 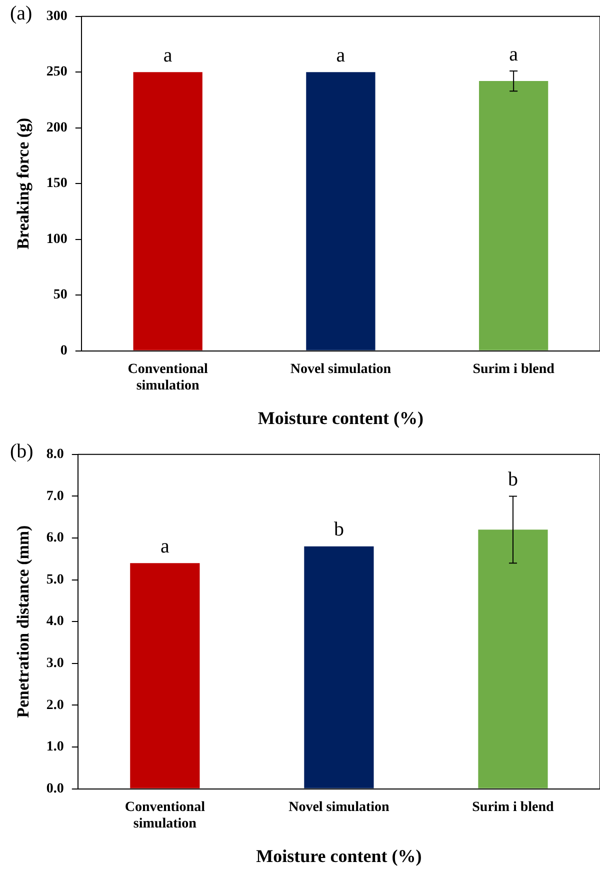 What do you see at coordinates (21, 13) in the screenshot?
I see `chart-title: (a)` at bounding box center [21, 13].